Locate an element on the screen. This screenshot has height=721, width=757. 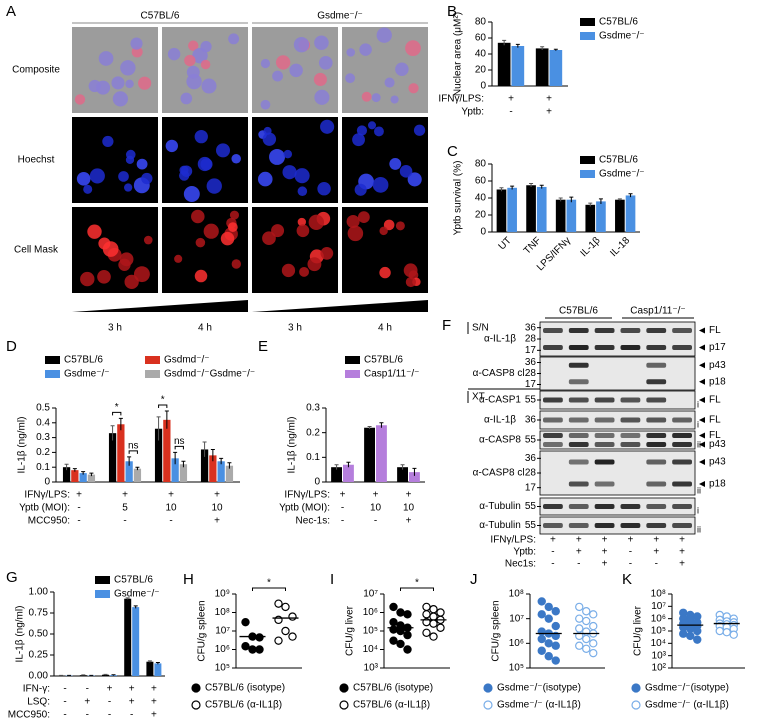
condition-value: 10 is located at coordinates (171, 508).